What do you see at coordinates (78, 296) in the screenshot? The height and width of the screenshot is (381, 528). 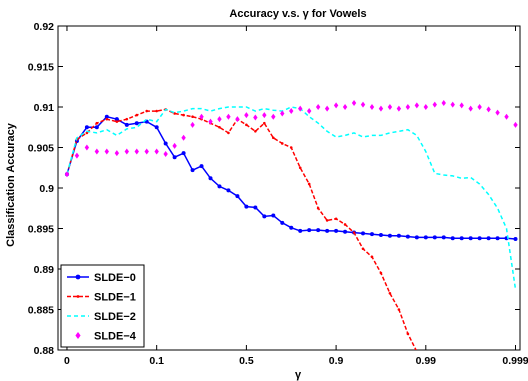 I see `legend-marker` at bounding box center [78, 296].